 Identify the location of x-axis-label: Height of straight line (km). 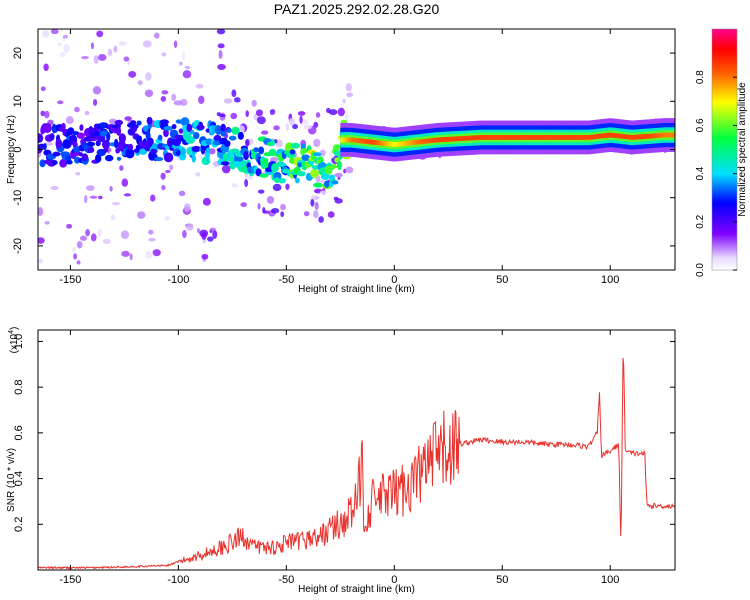
(356, 289).